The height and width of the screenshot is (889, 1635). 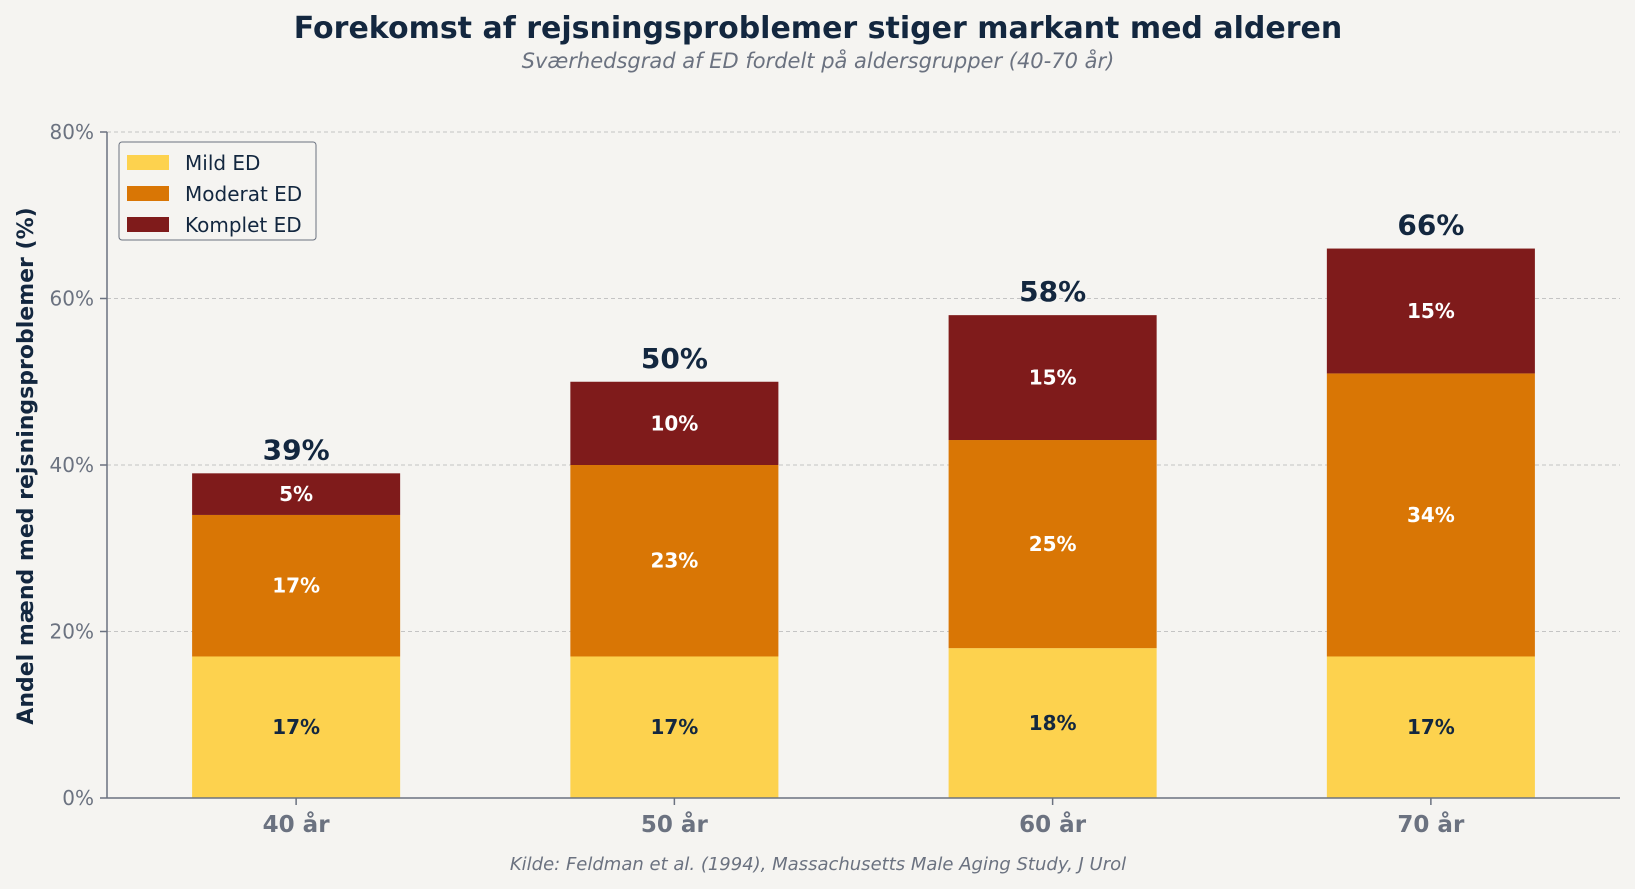 I want to click on segment-value-label: 23%, so click(x=674, y=561).